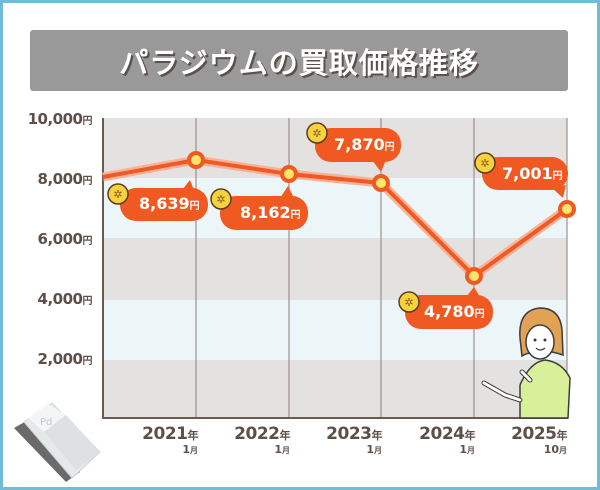  I want to click on x-tick-2021: 2021年 1月, so click(170, 440).